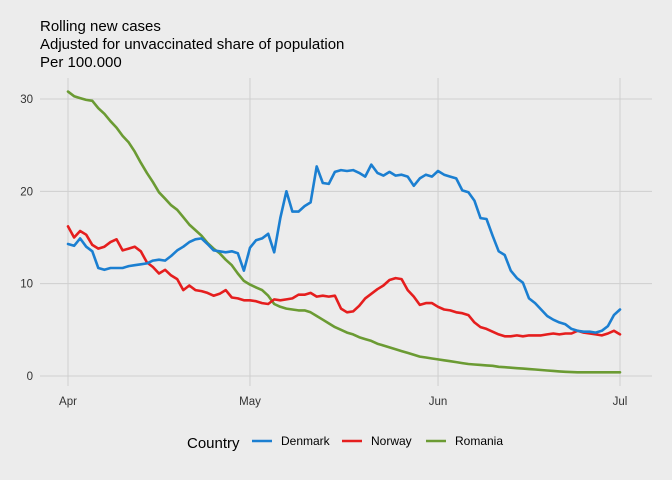 The width and height of the screenshot is (672, 480). What do you see at coordinates (250, 402) in the screenshot?
I see `x-tick-label: May` at bounding box center [250, 402].